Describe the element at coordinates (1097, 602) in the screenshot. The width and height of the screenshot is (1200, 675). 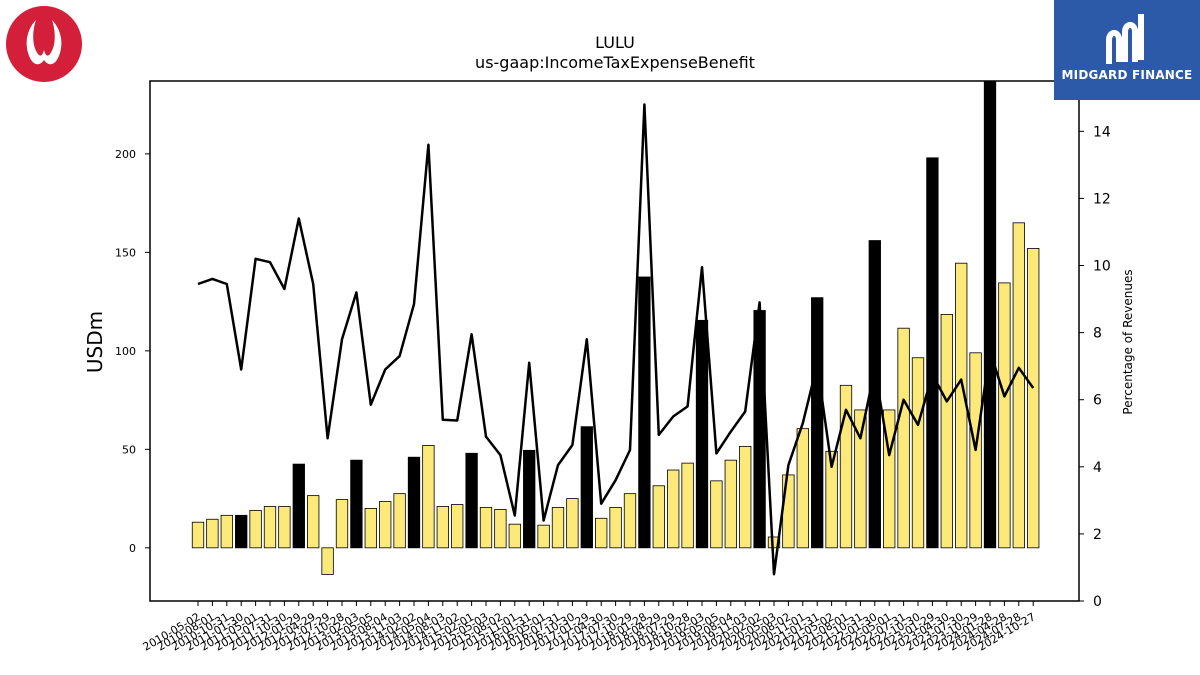
I see `y2-tick-label: 0` at that location.